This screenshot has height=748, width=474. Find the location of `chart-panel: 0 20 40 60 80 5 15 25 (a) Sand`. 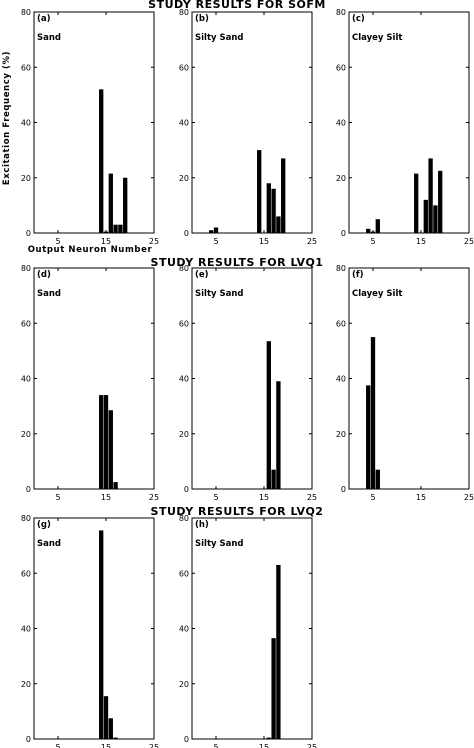

chart-panel: 0 20 40 60 80 5 15 25 (a) Sand is located at coordinates (90, 127).